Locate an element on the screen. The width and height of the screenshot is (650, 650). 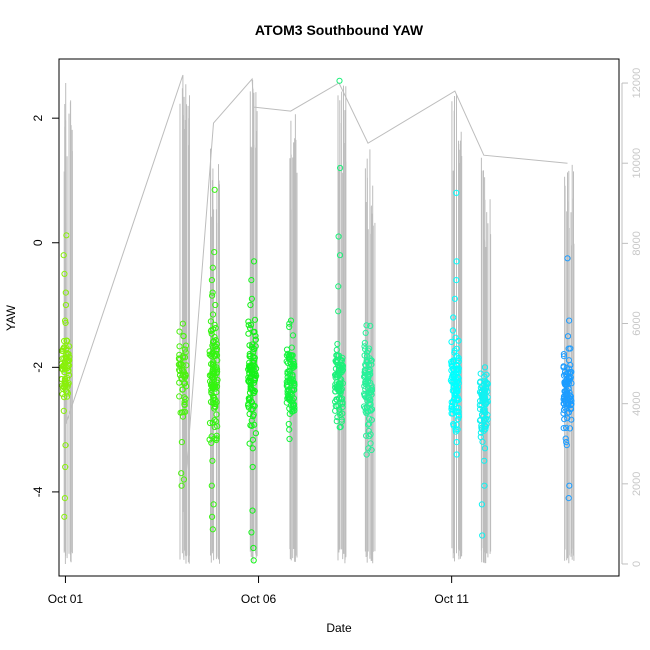
y-tick-label: 0 is located at coordinates (38, 242).